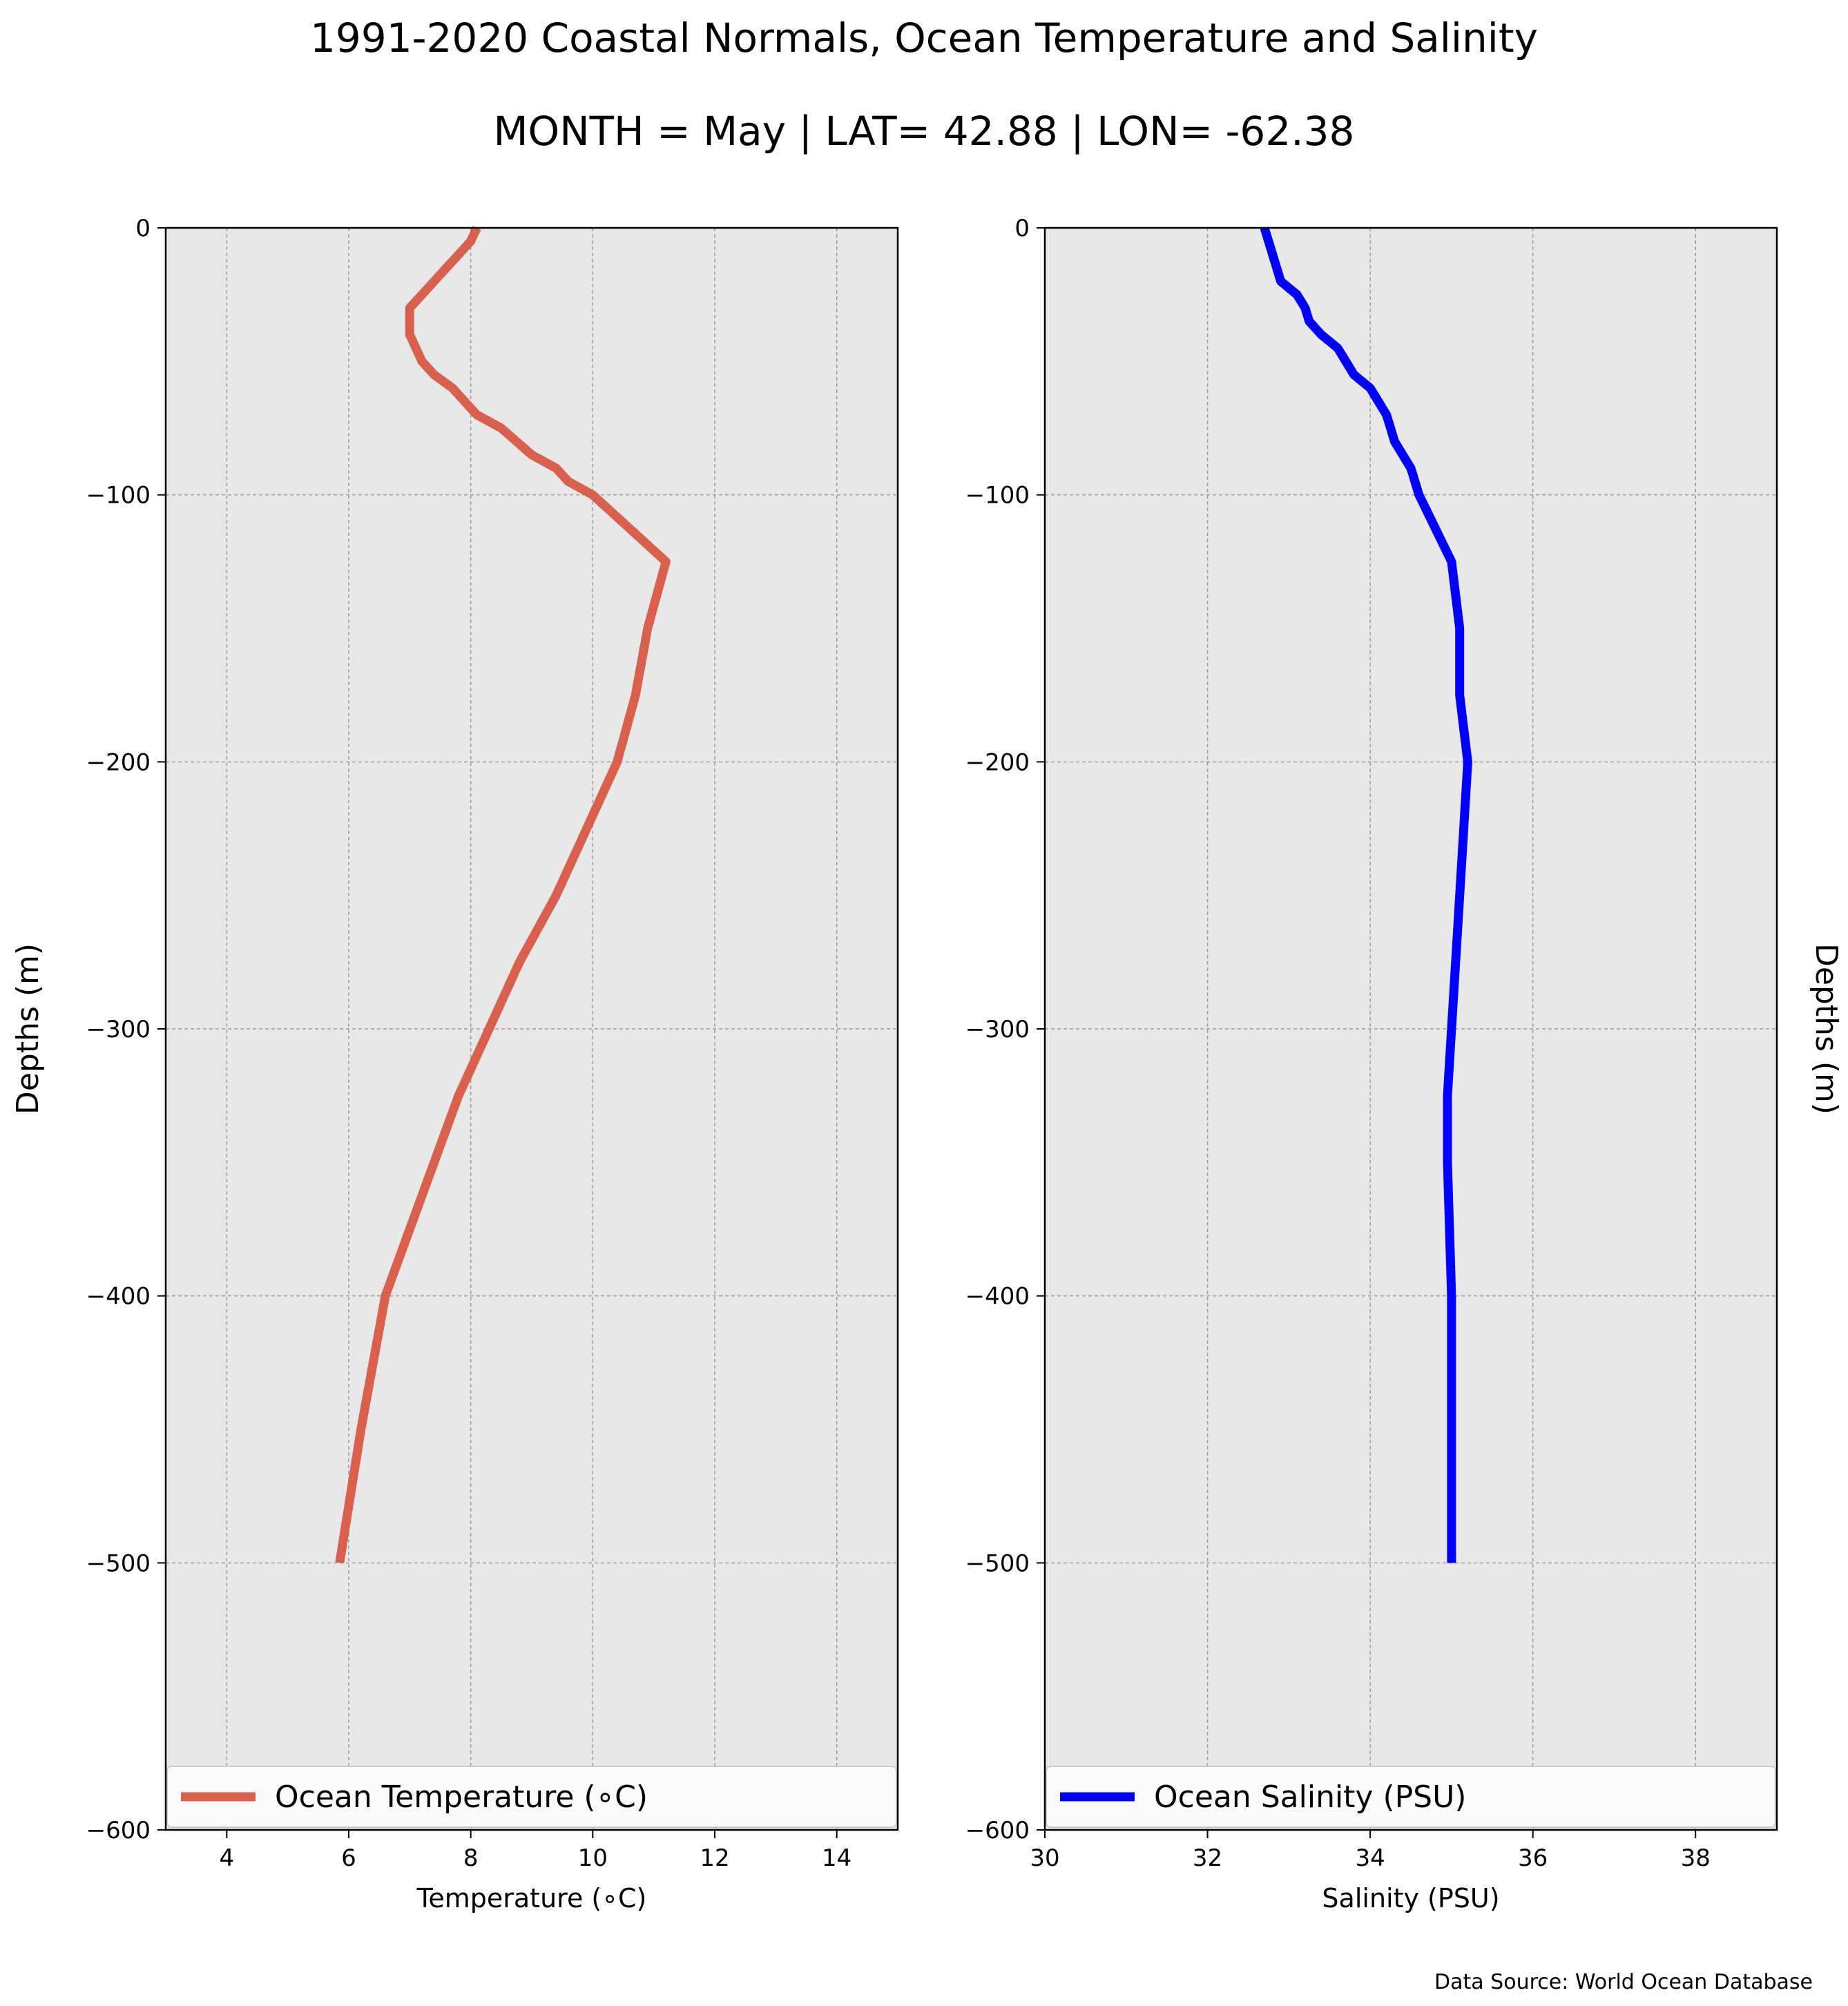 The height and width of the screenshot is (2006, 1848). What do you see at coordinates (1826, 1029) in the screenshot?
I see `salinity-y-axis-label: Depths (m)` at bounding box center [1826, 1029].